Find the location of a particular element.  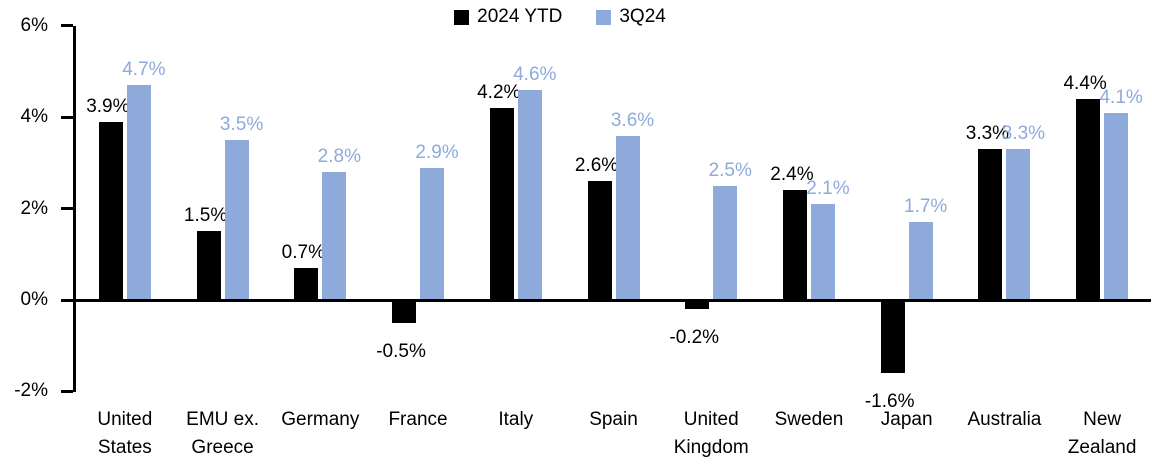

category-label-australia: Australia is located at coordinates (1004, 419).